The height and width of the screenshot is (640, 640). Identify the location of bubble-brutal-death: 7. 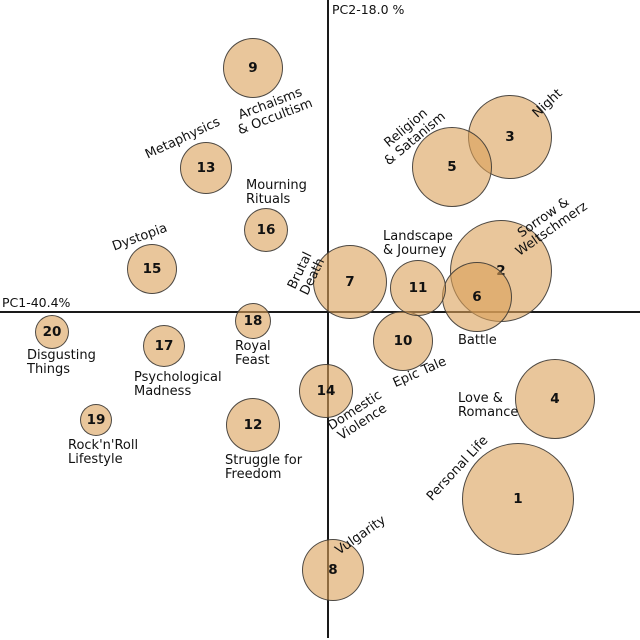
(350, 282).